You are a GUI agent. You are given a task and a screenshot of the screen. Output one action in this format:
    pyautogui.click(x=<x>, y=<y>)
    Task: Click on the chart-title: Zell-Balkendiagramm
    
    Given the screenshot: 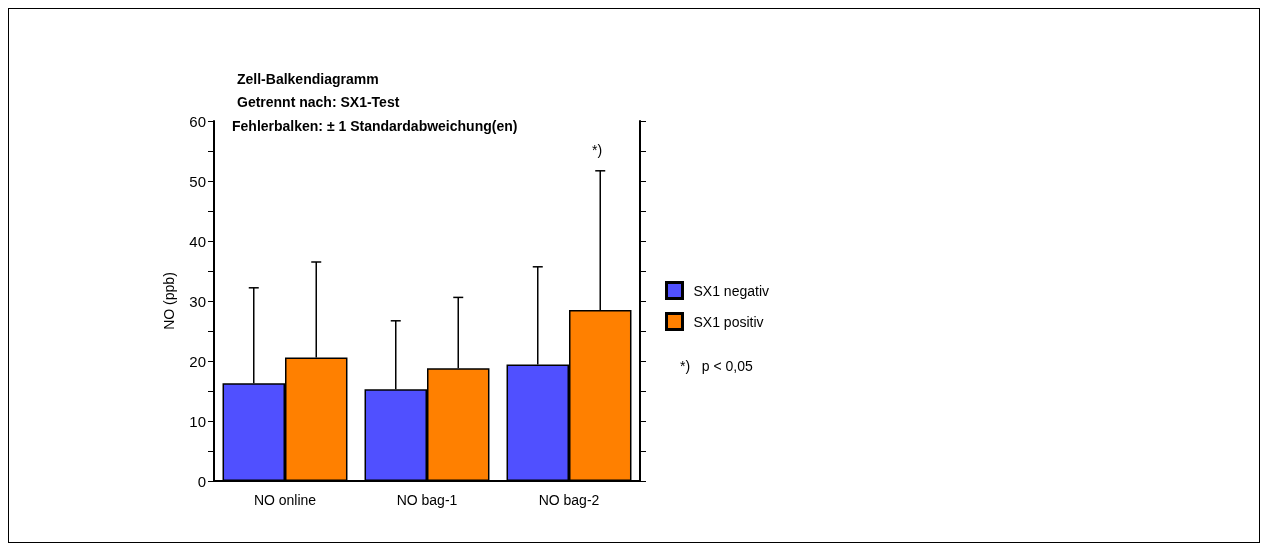 What is the action you would take?
    pyautogui.click(x=308, y=79)
    